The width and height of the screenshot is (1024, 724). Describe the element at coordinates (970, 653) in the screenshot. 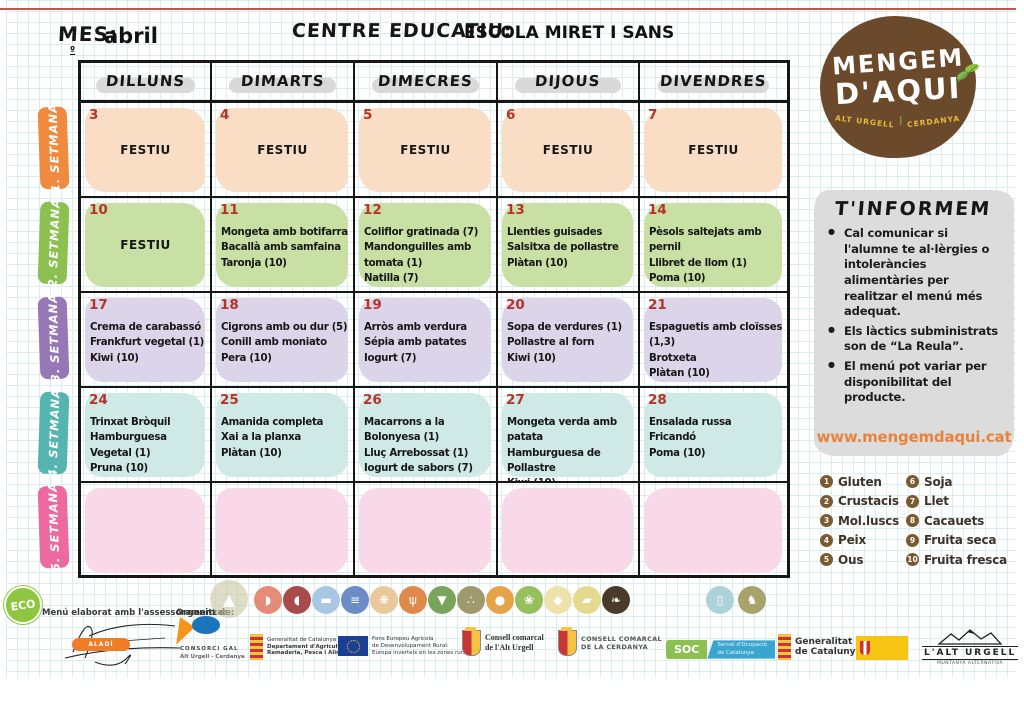

I see `alt-urgell-name: L'ALT URGELL` at that location.